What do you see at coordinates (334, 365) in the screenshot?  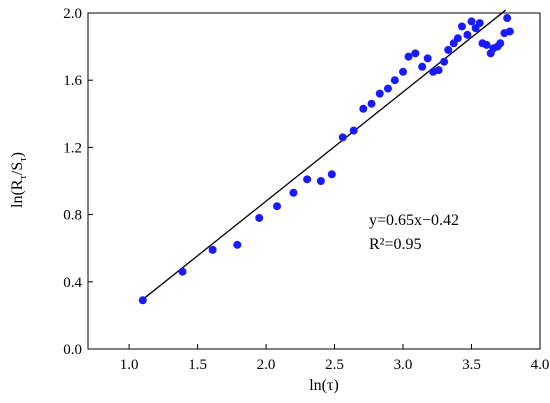 I see `x-tick-label: 2.5` at bounding box center [334, 365].